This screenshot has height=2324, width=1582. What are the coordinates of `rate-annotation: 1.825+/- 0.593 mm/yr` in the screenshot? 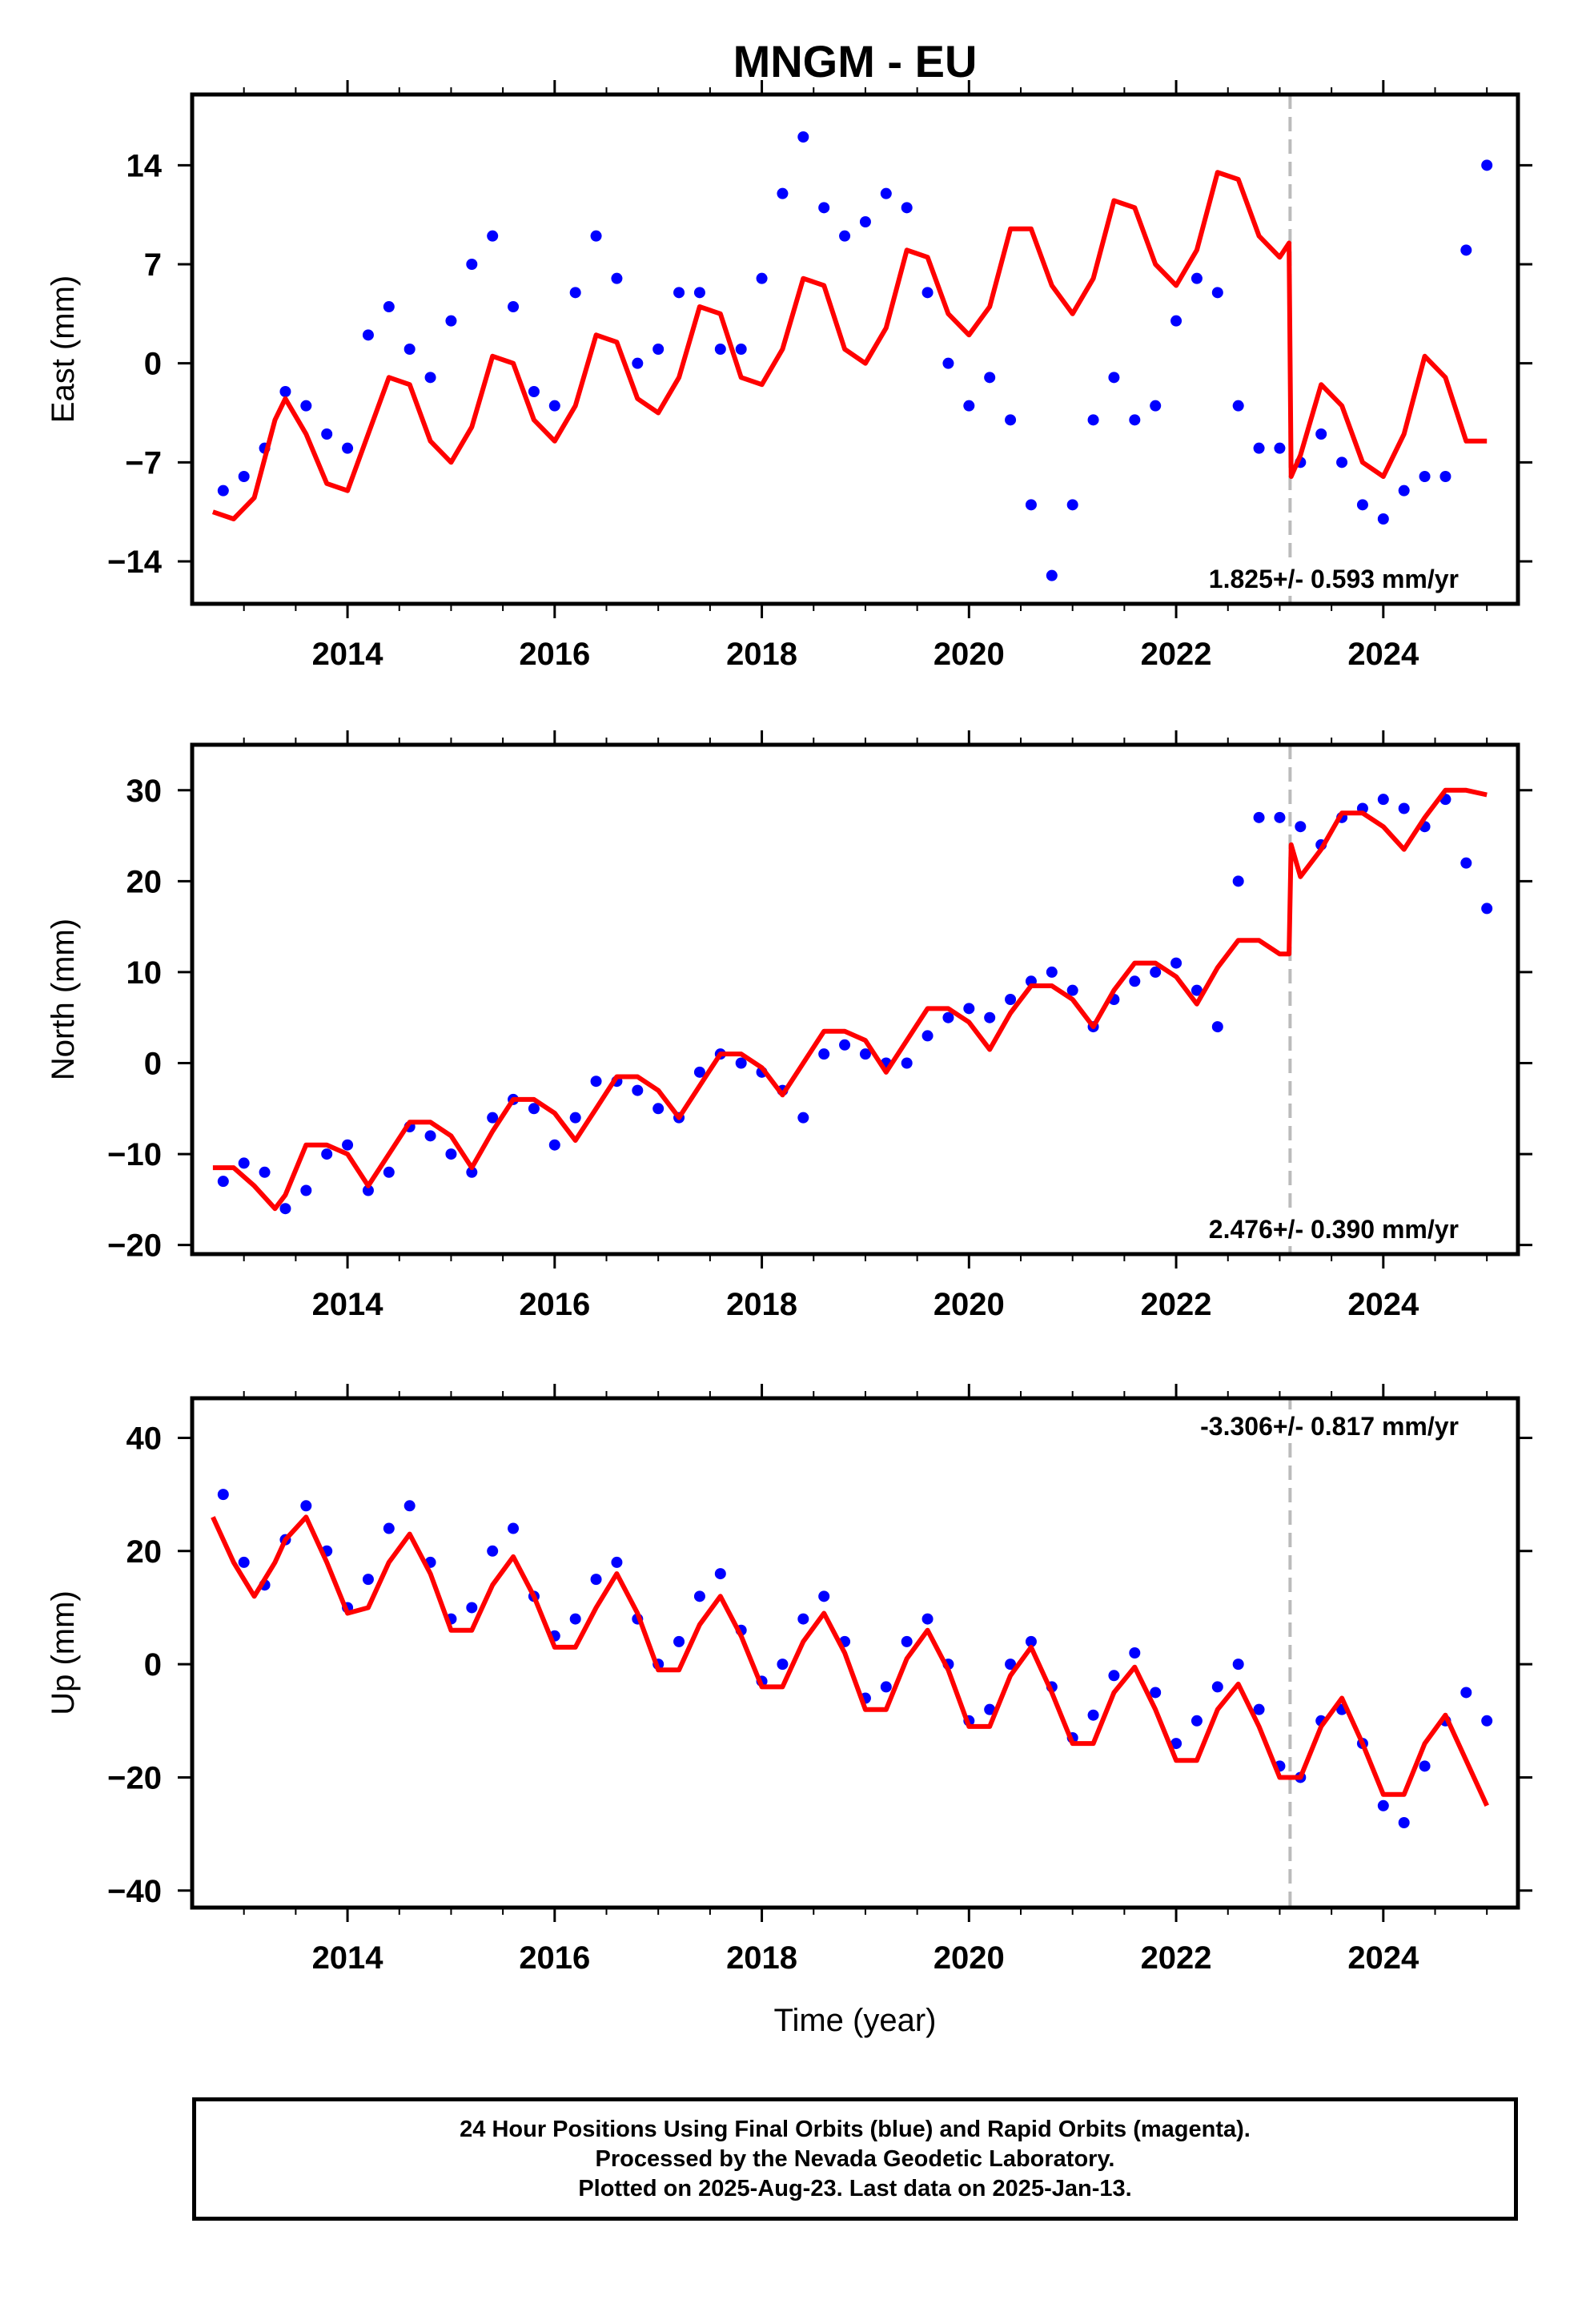 It's located at (1334, 579).